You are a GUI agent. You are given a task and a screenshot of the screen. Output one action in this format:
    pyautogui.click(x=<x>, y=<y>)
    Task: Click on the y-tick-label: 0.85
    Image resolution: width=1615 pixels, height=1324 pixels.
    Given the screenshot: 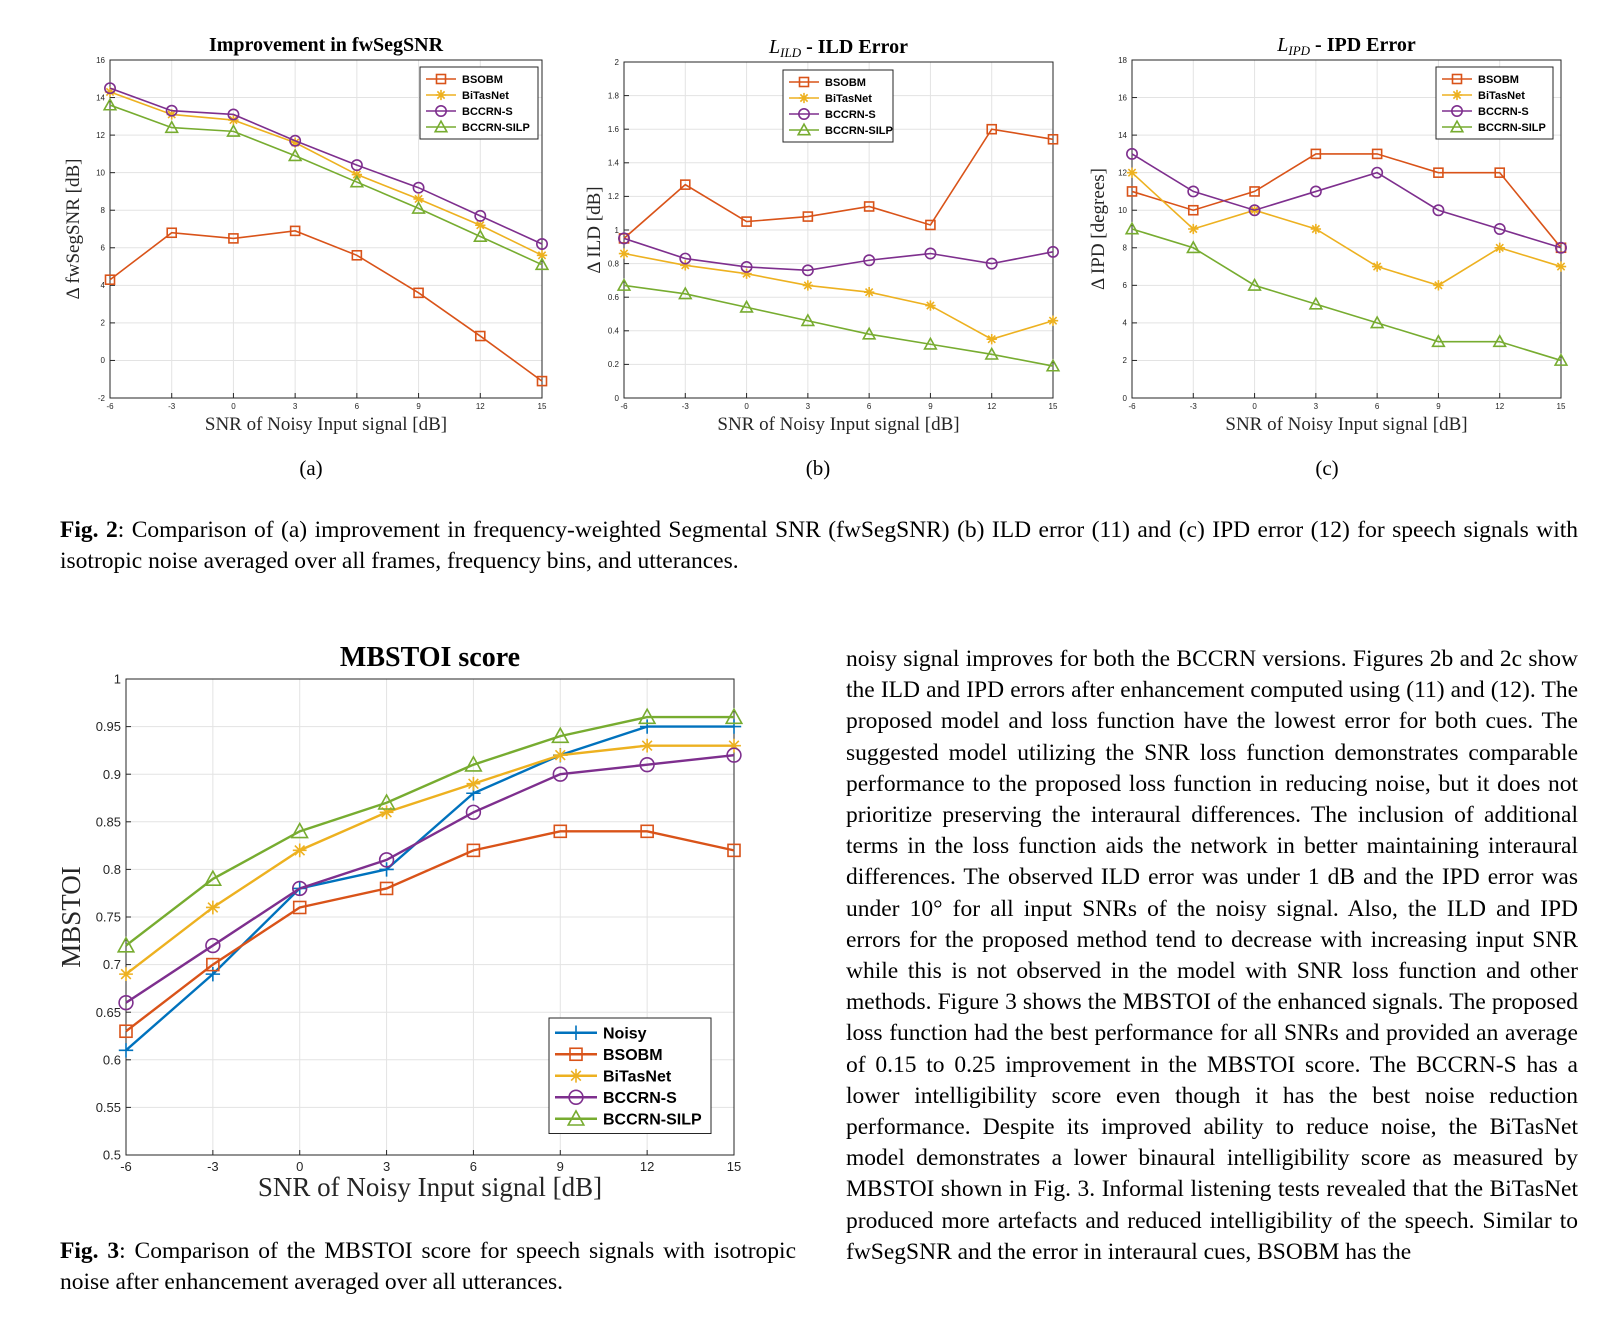 What is the action you would take?
    pyautogui.click(x=108, y=821)
    